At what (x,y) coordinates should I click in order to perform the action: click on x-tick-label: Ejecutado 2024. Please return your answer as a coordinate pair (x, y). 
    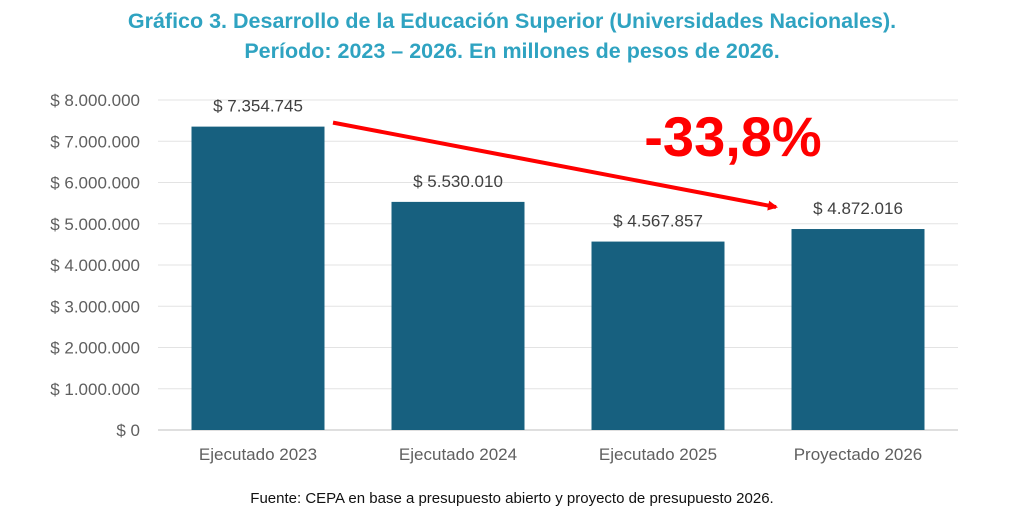
    Looking at the image, I should click on (458, 454).